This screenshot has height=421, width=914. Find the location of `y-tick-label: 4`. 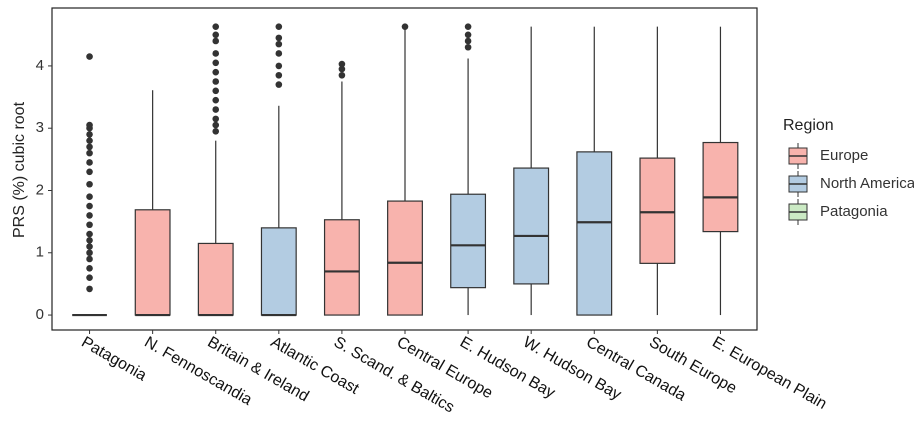

y-tick-label: 4 is located at coordinates (40, 65).